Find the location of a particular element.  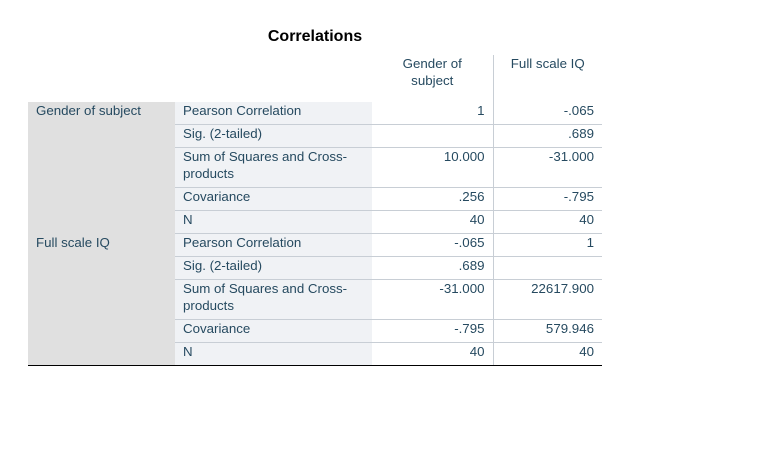

table-row: Covariance -.795 579.946 is located at coordinates (315, 331).